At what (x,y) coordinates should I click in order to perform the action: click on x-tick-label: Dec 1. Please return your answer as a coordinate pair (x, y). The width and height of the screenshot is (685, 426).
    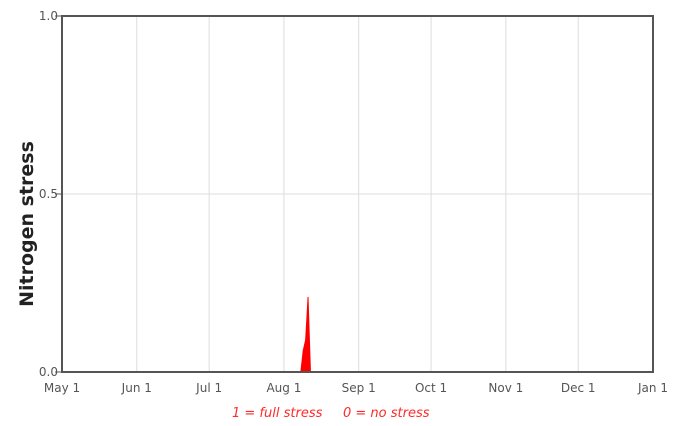
    Looking at the image, I should click on (578, 388).